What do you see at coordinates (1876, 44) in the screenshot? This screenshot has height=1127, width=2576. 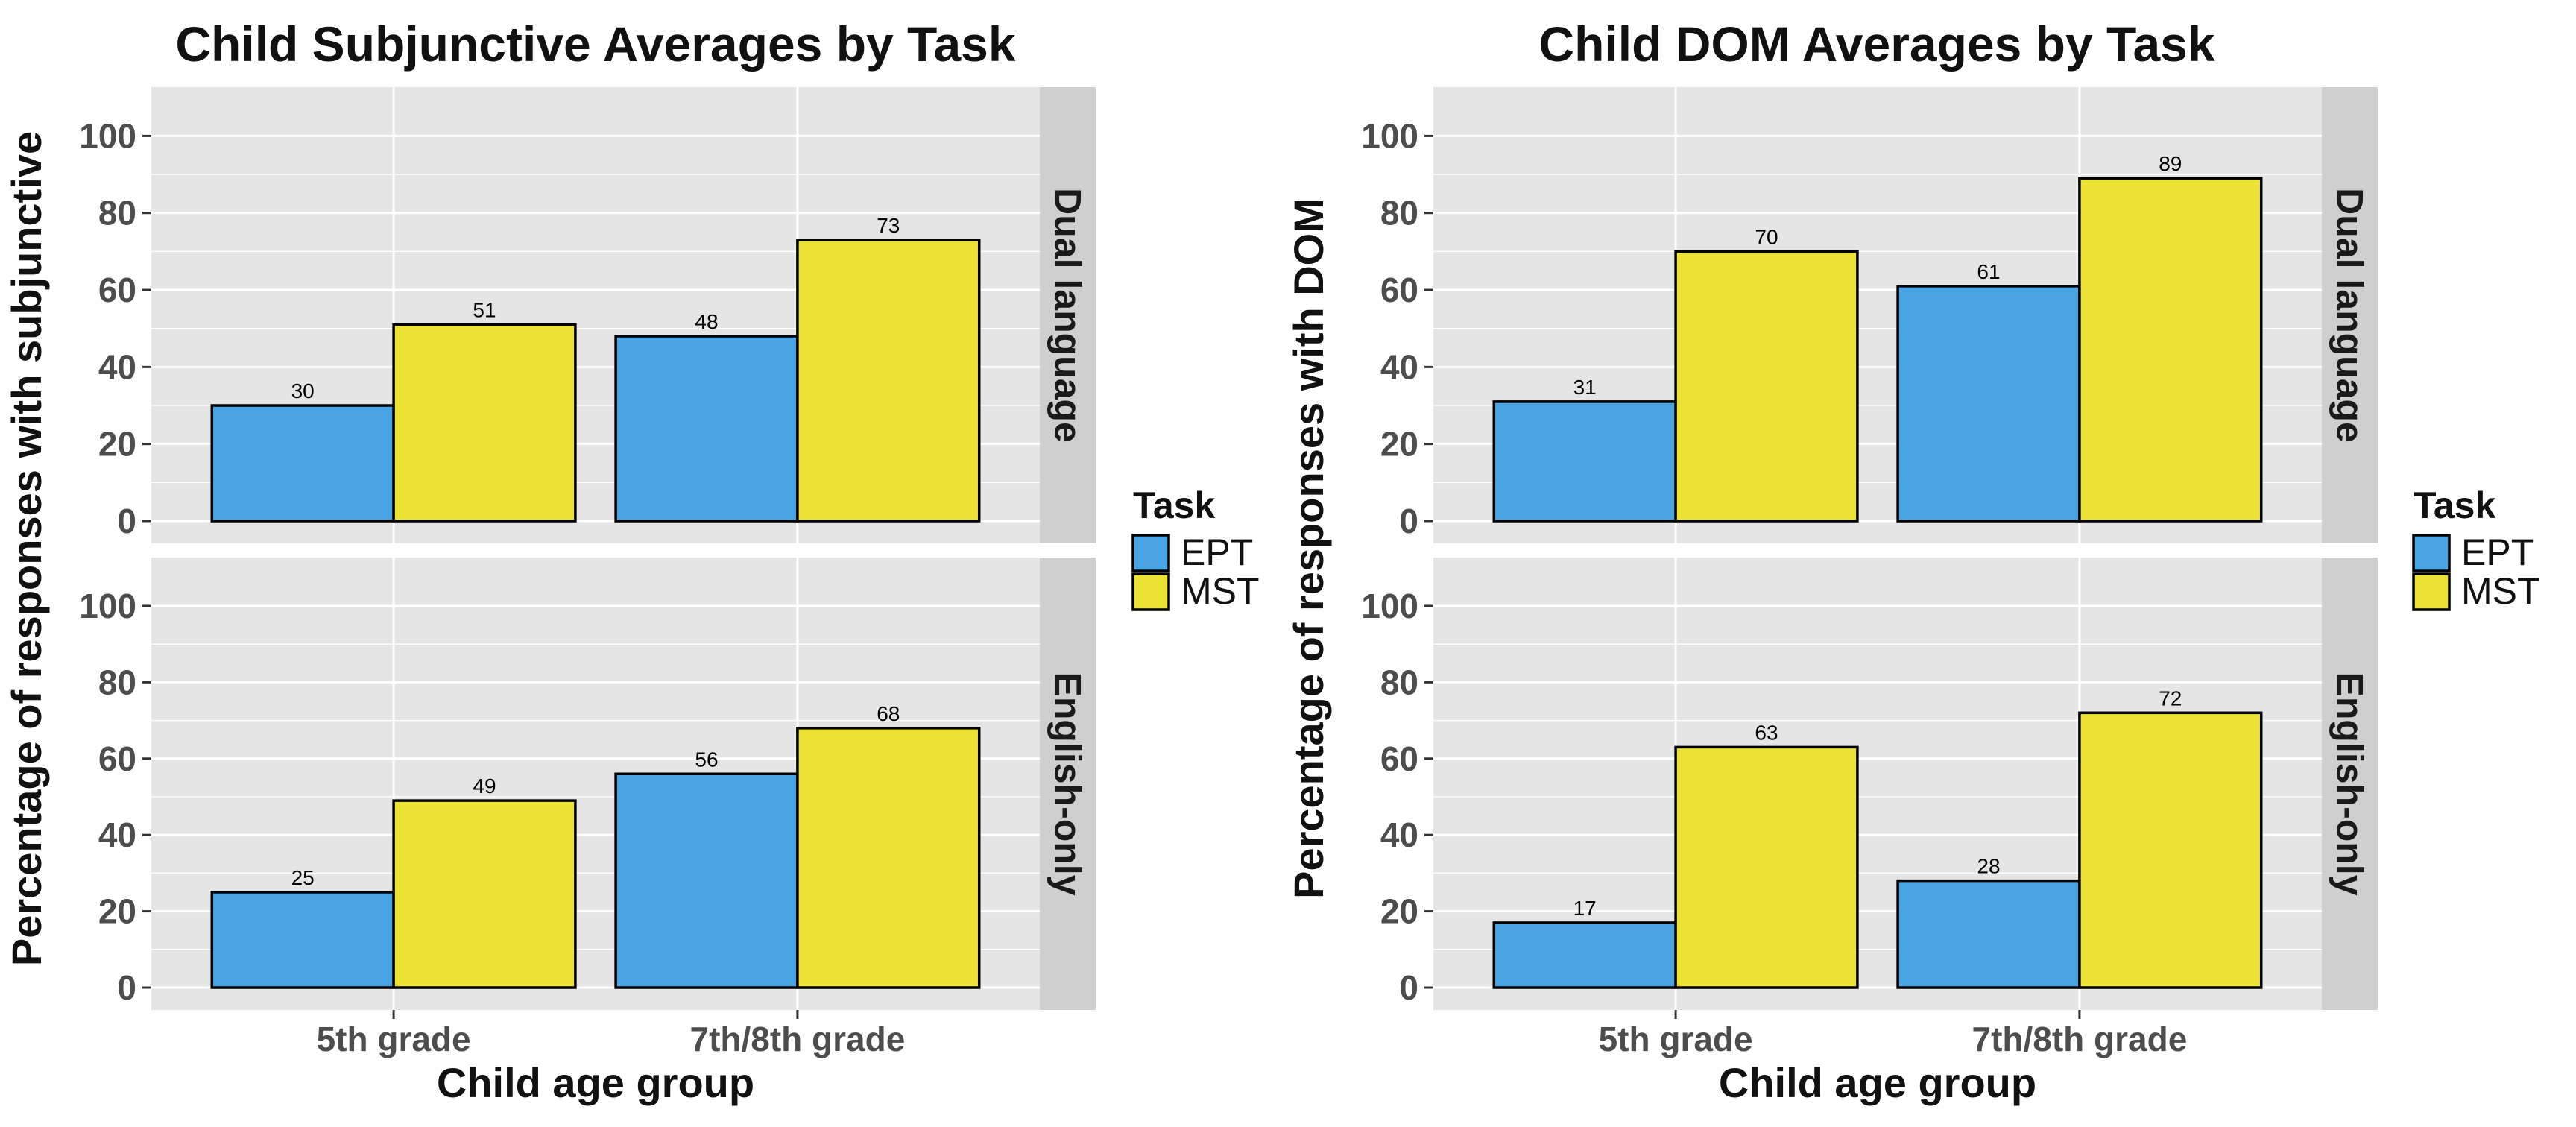 I see `chart-title: Child DOM Averages by Task` at bounding box center [1876, 44].